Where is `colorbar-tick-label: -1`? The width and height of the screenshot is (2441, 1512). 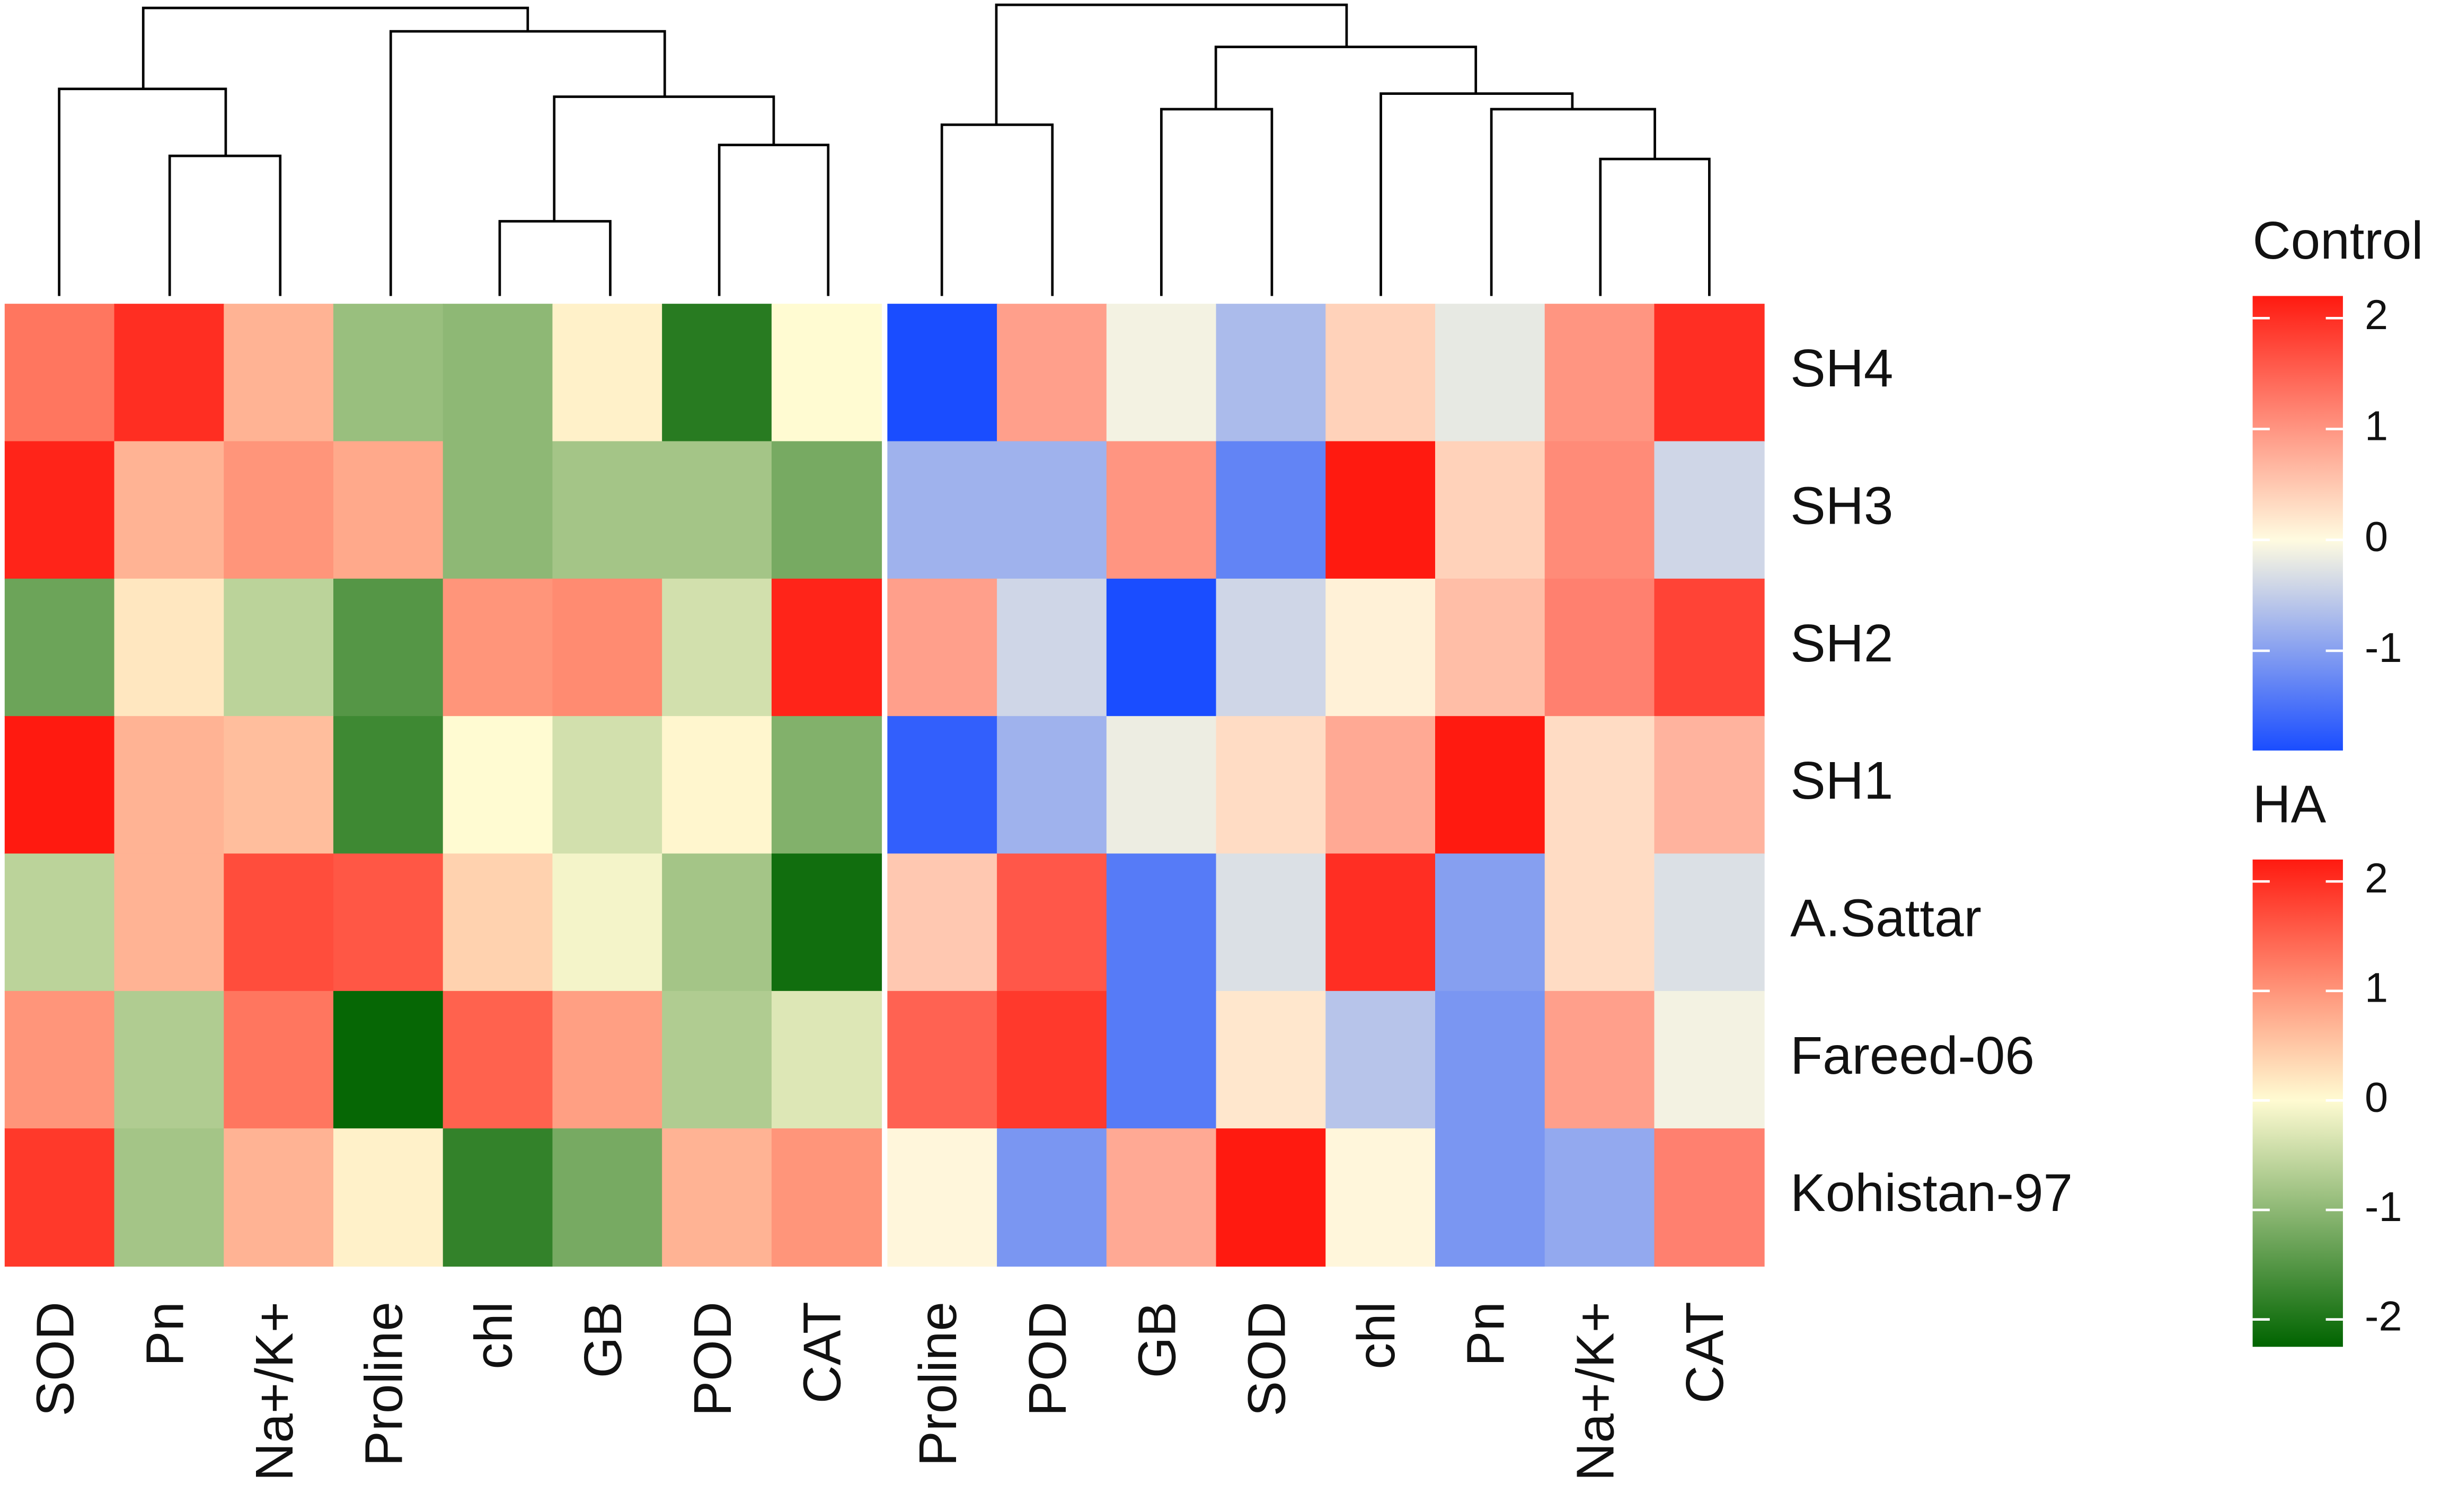 colorbar-tick-label: -1 is located at coordinates (2383, 1207).